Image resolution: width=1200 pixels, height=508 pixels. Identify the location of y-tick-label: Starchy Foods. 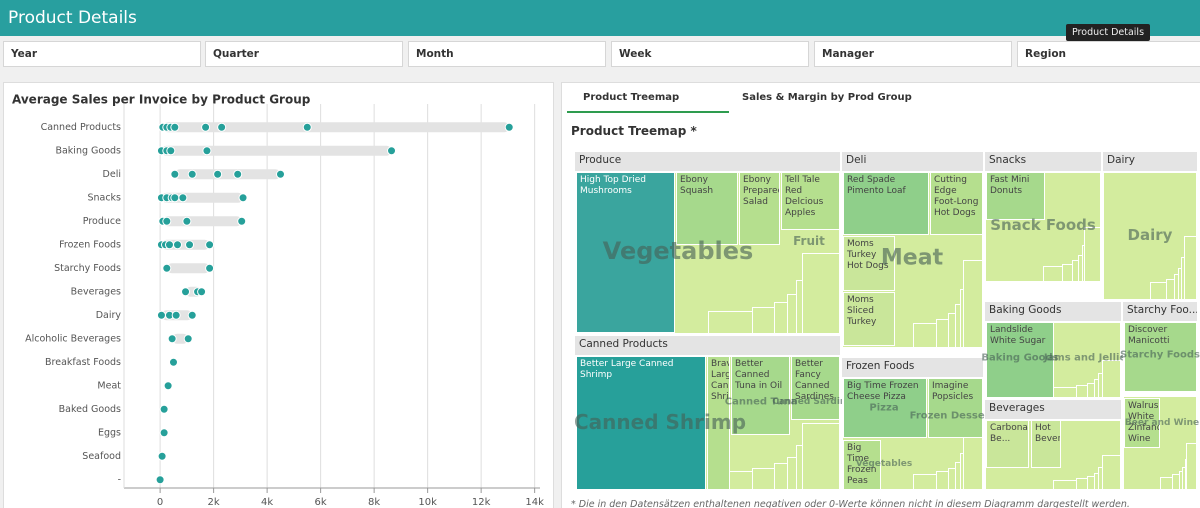
(87, 268).